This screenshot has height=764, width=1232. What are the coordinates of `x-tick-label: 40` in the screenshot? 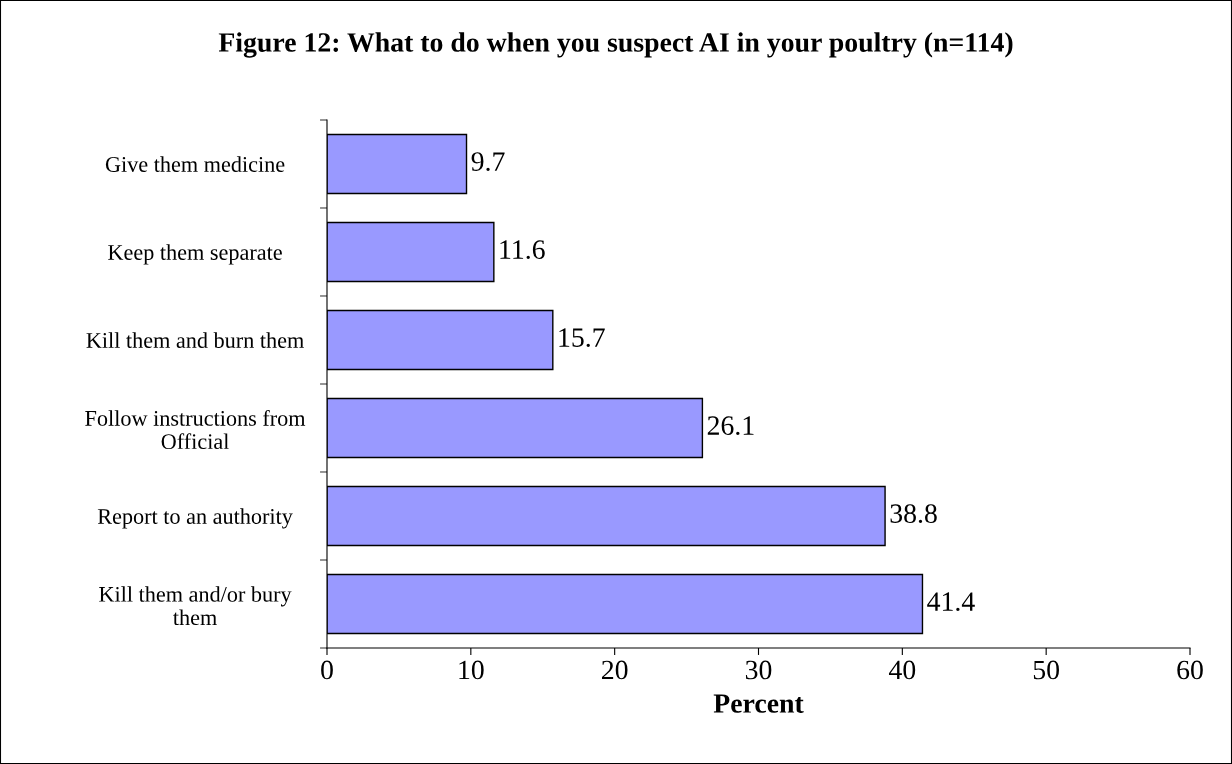 It's located at (902, 670).